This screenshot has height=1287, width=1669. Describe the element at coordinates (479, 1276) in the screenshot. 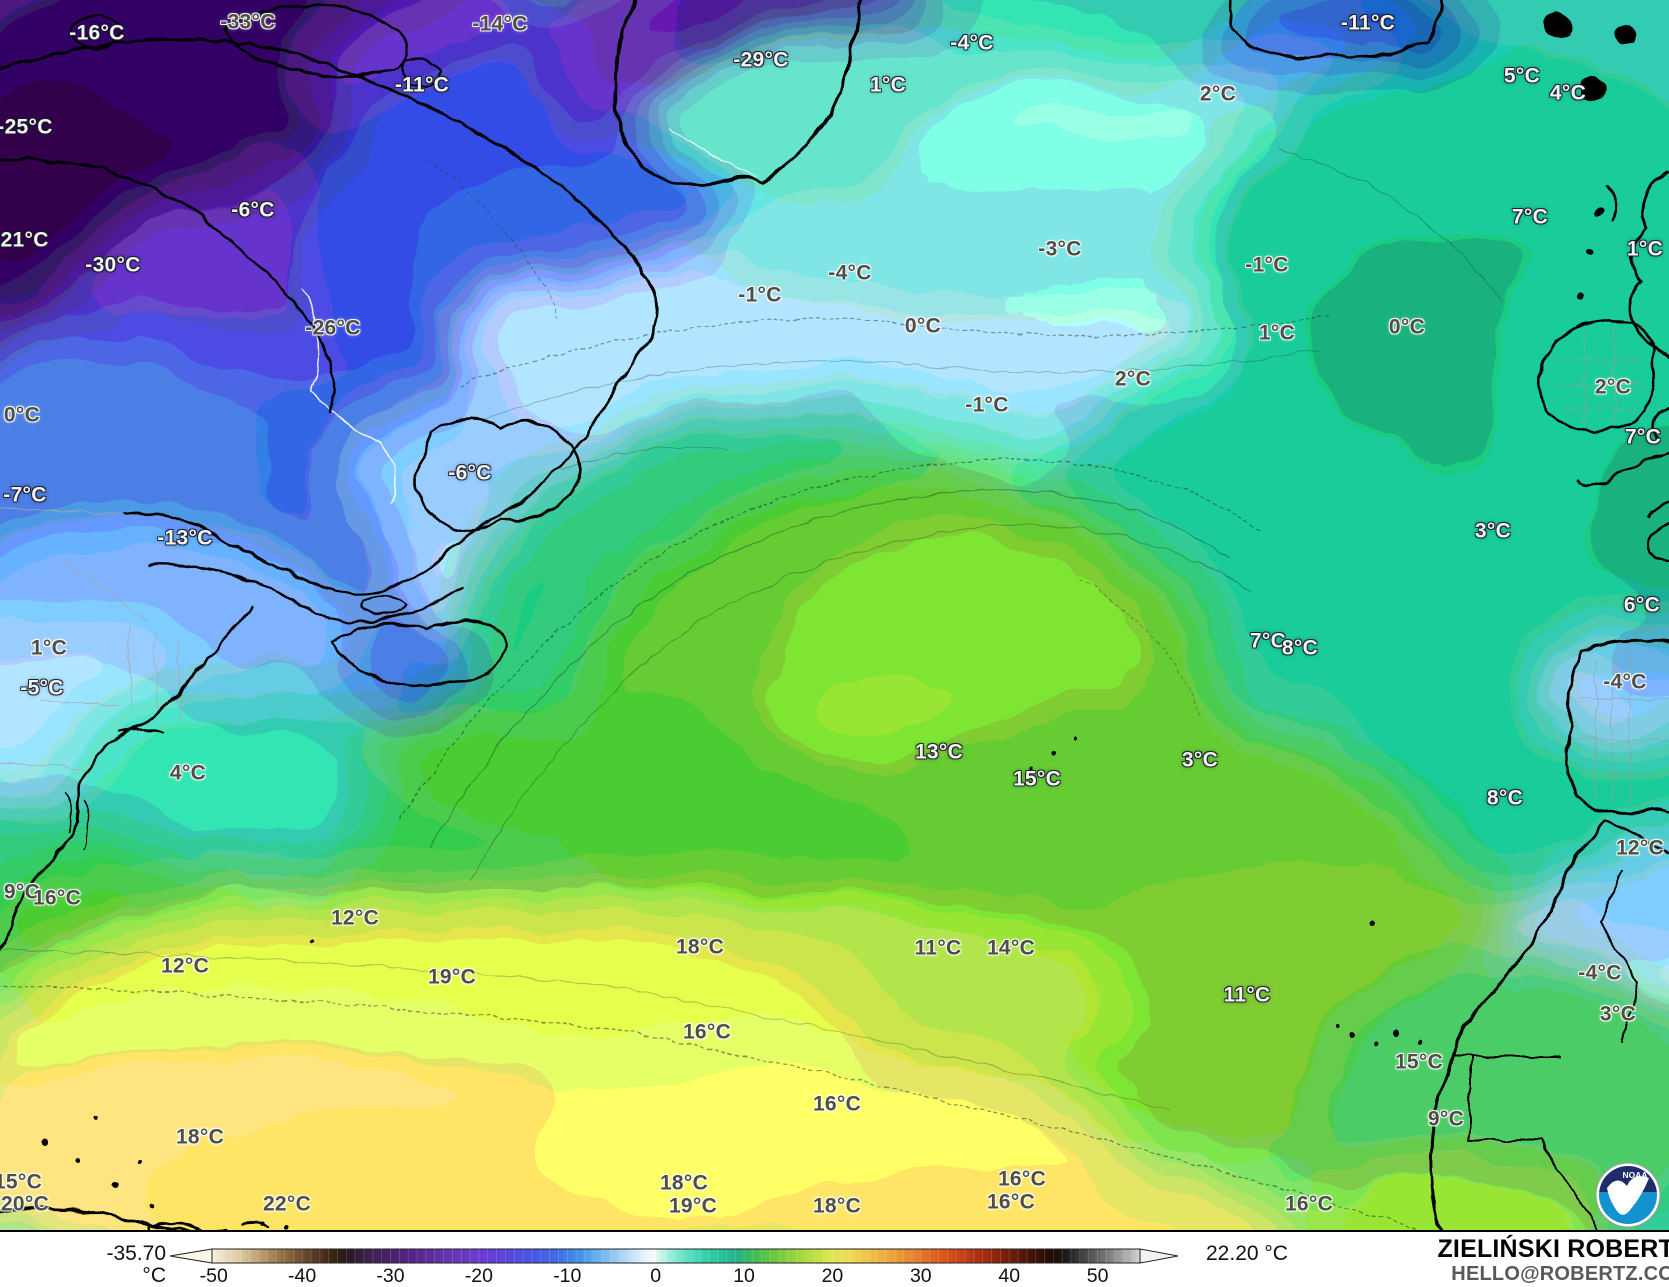

I see `colorbar-tick: -20` at that location.